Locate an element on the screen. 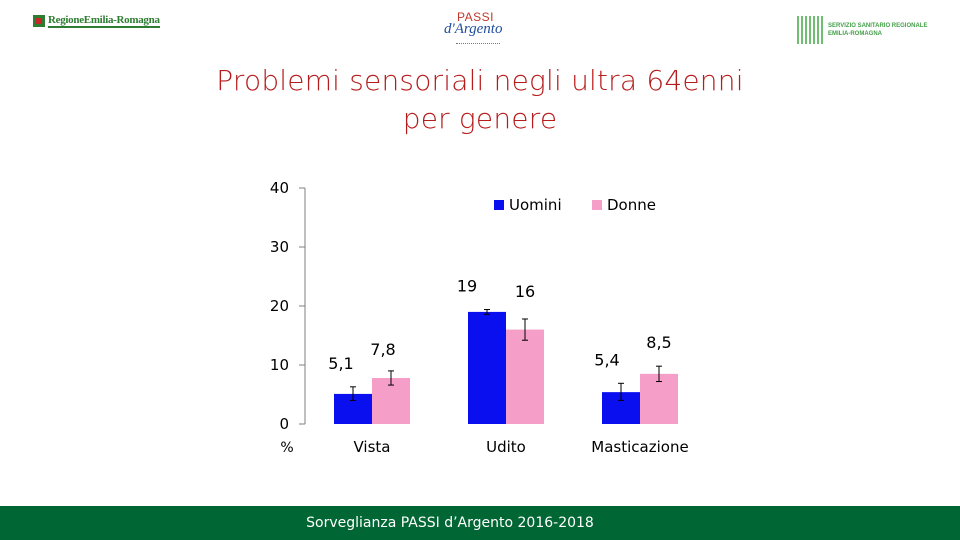  legend-label-uomini: Uomini is located at coordinates (535, 205).